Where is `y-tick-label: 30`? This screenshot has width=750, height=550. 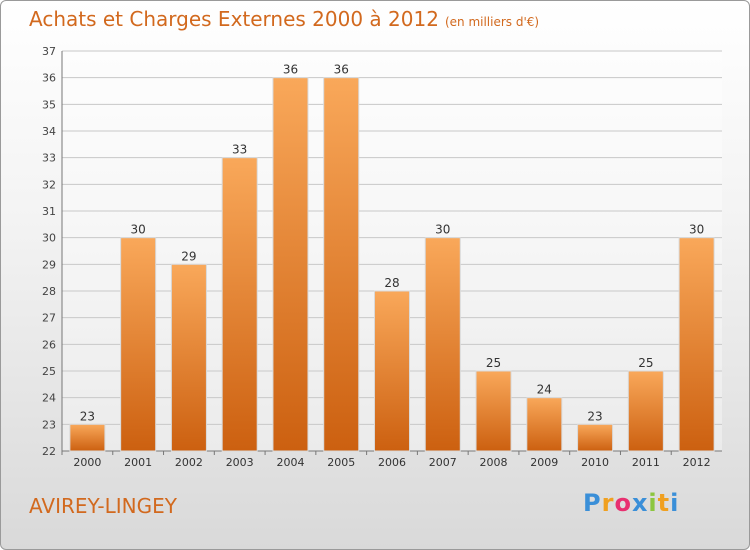 y-tick-label: 30 is located at coordinates (49, 238).